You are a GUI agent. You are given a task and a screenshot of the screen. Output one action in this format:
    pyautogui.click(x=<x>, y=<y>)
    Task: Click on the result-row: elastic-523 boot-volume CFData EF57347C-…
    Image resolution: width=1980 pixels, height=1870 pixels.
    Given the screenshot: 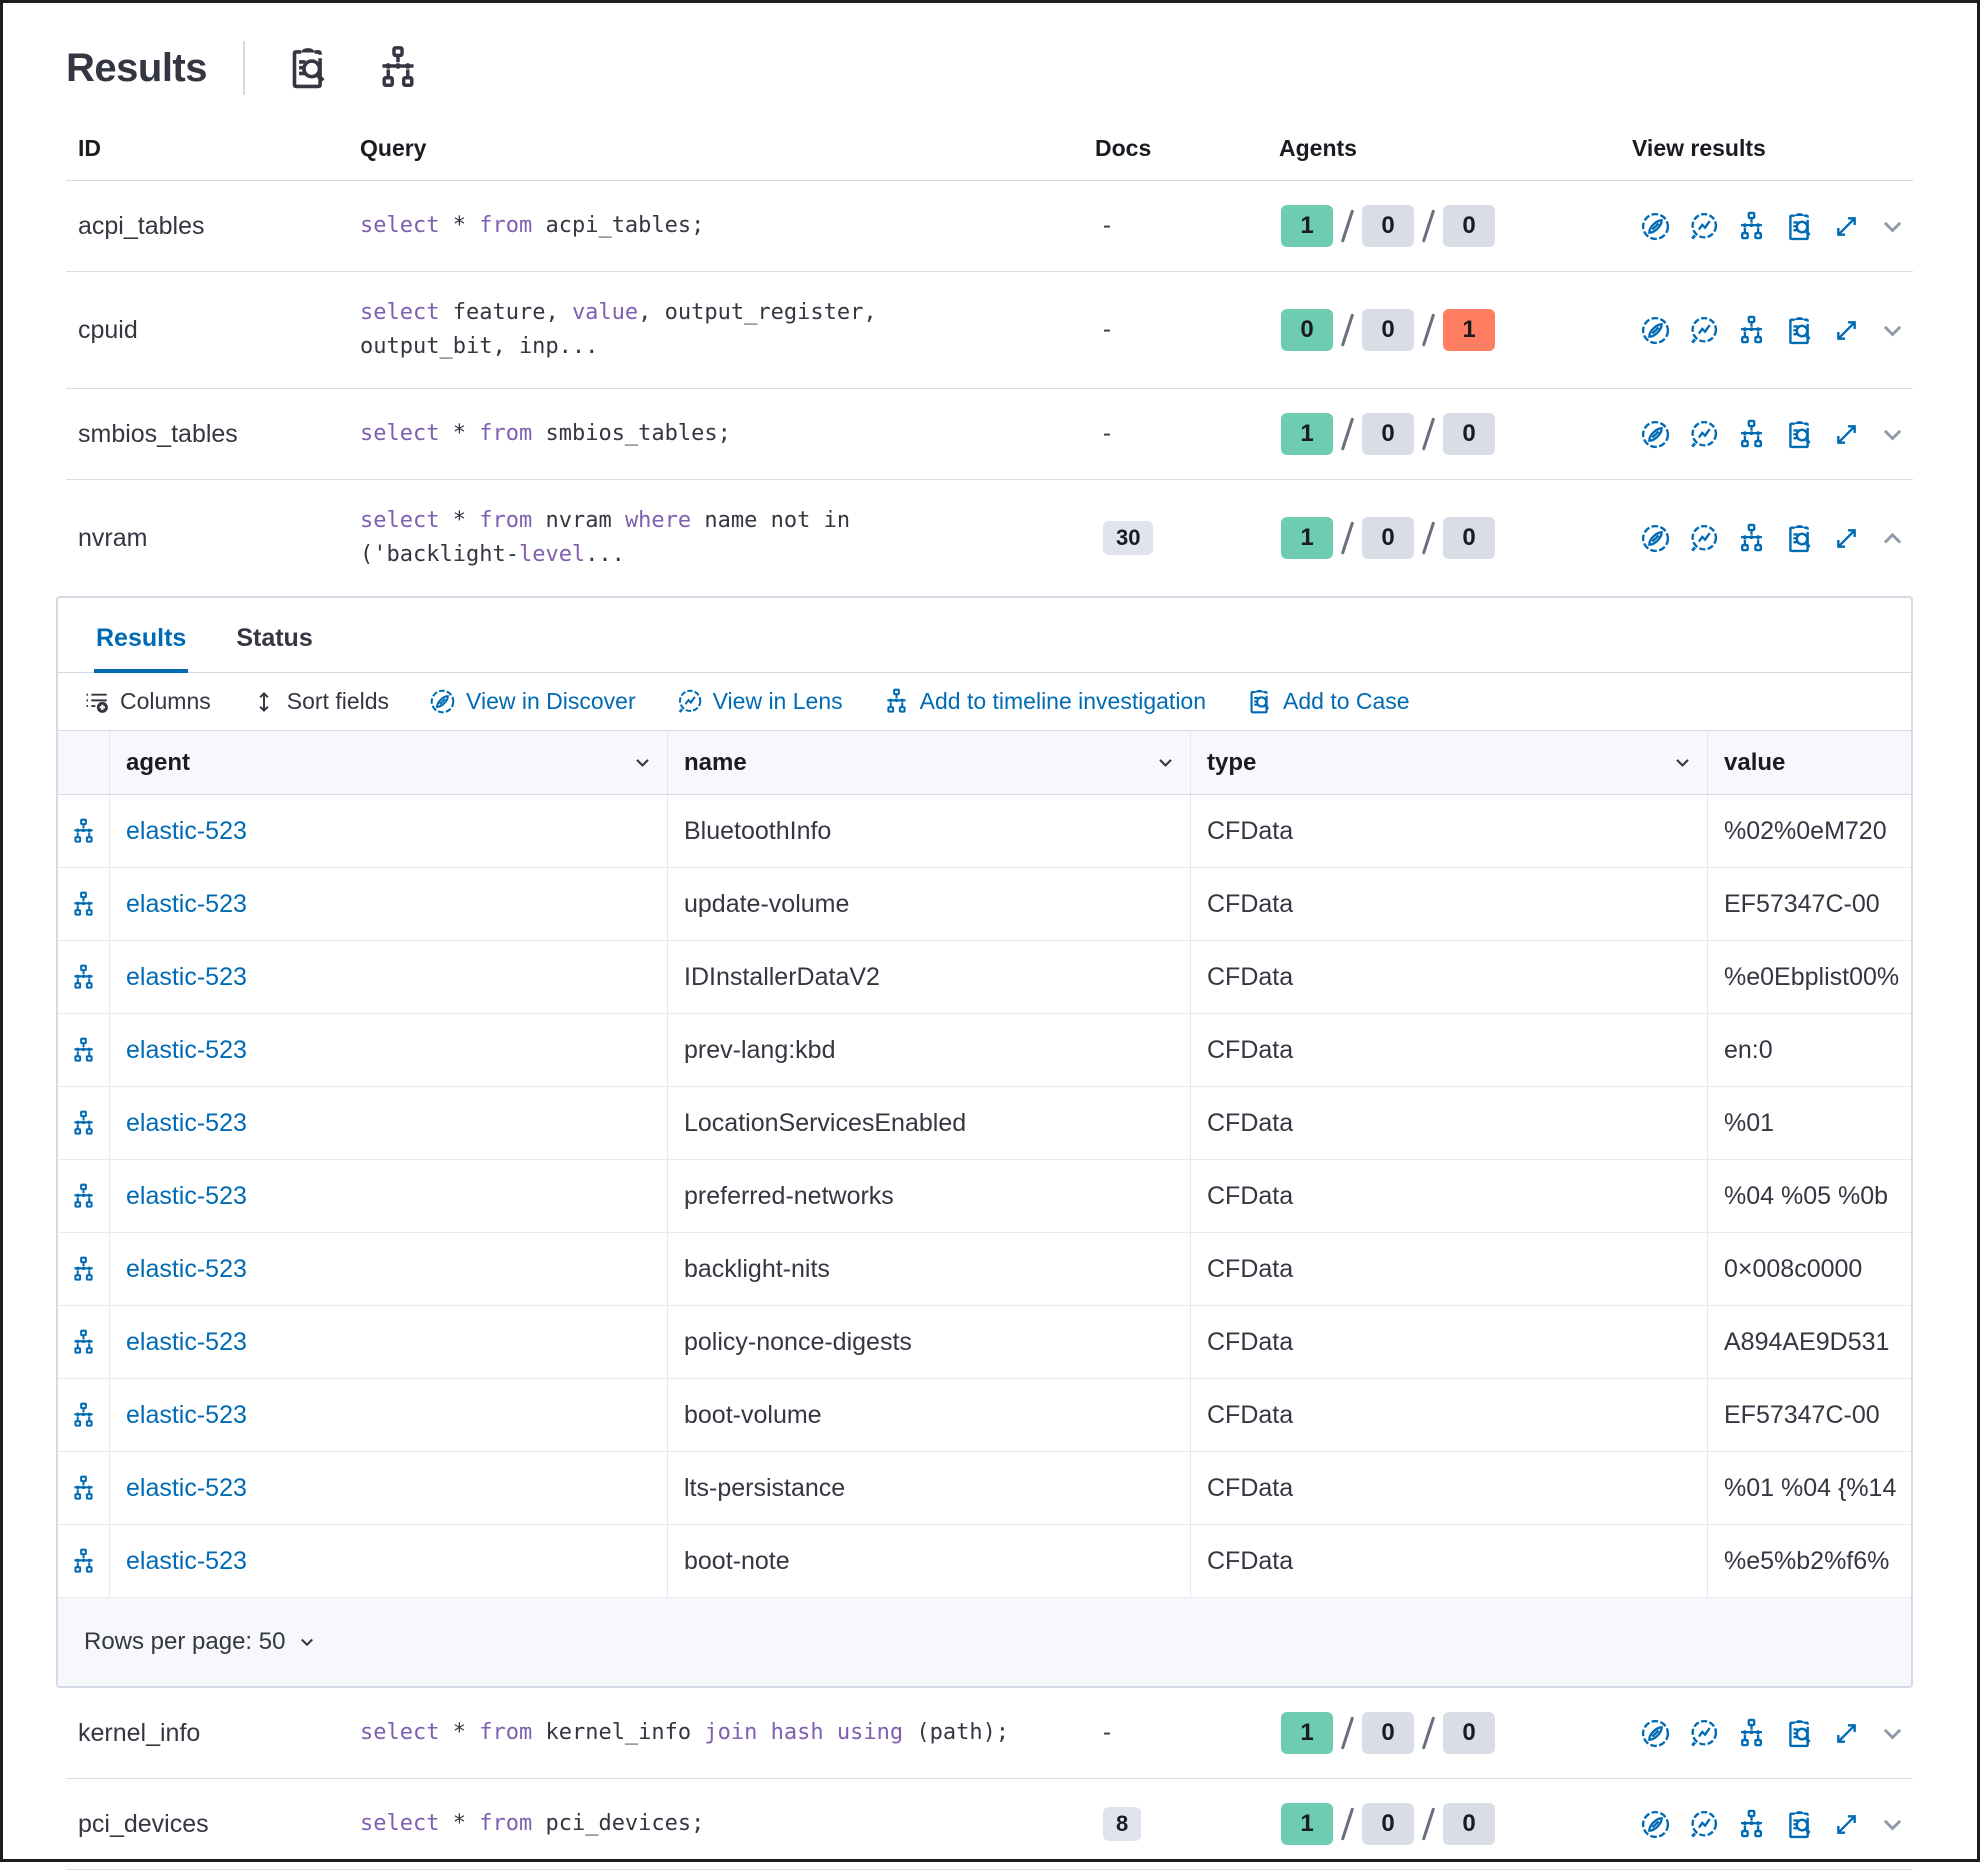 What is the action you would take?
    pyautogui.click(x=984, y=1415)
    